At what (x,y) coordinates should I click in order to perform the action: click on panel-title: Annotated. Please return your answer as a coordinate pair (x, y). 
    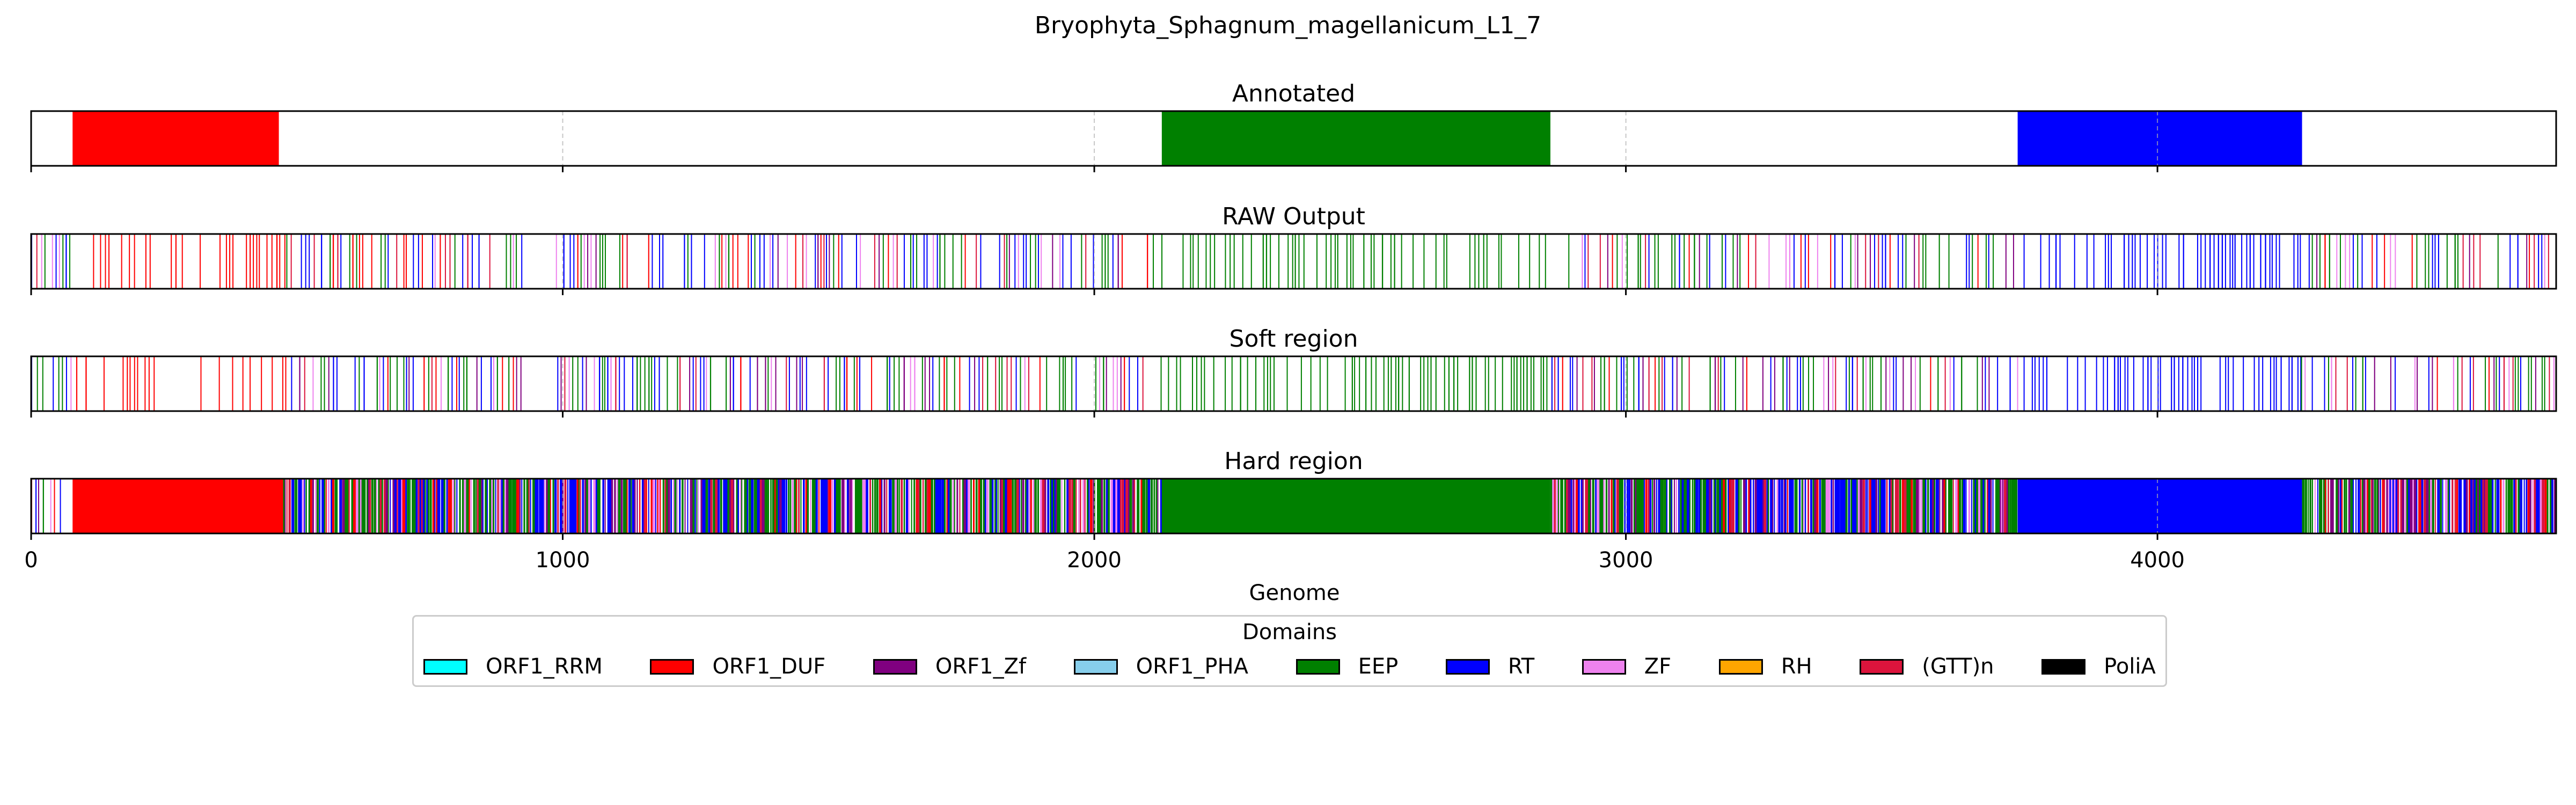
    Looking at the image, I should click on (1293, 93).